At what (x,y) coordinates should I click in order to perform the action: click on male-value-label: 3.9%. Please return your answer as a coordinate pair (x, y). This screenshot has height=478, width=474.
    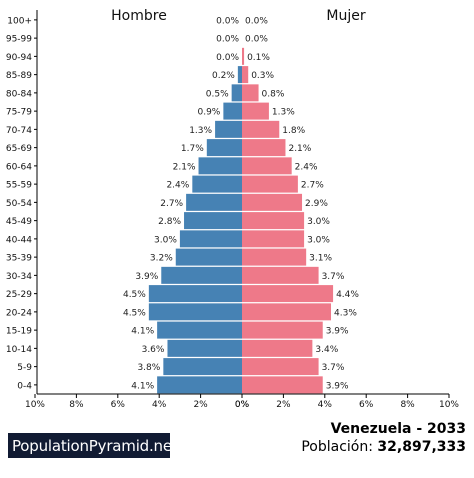
    Looking at the image, I should click on (146, 277).